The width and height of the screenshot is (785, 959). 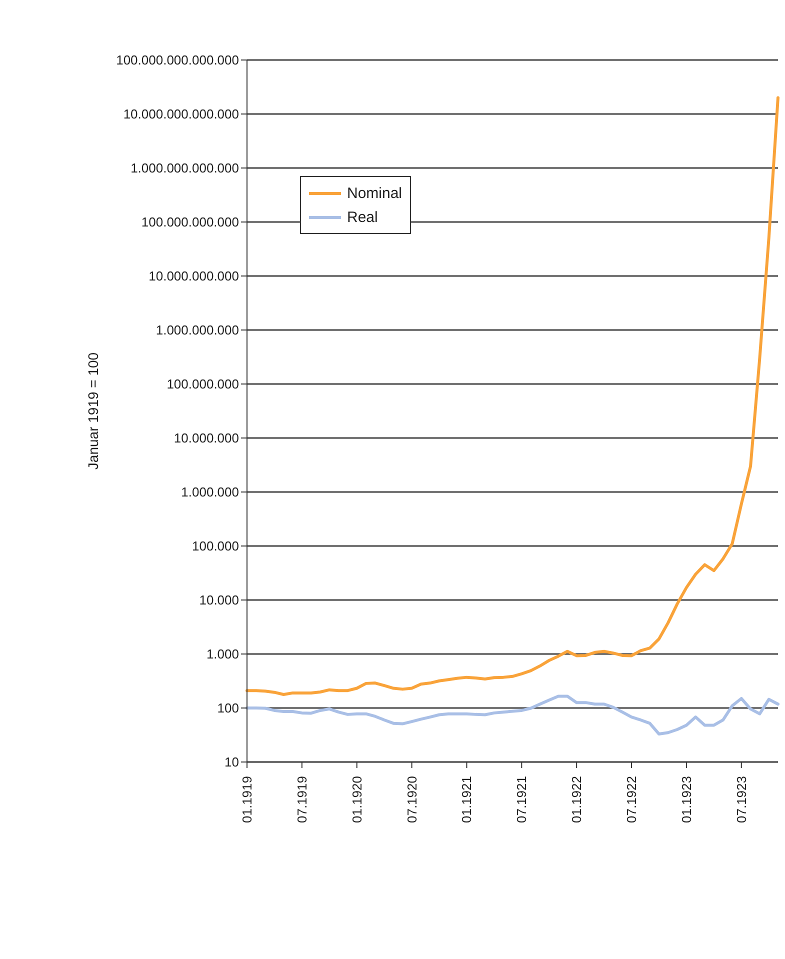 I want to click on line-series, so click(x=513, y=715).